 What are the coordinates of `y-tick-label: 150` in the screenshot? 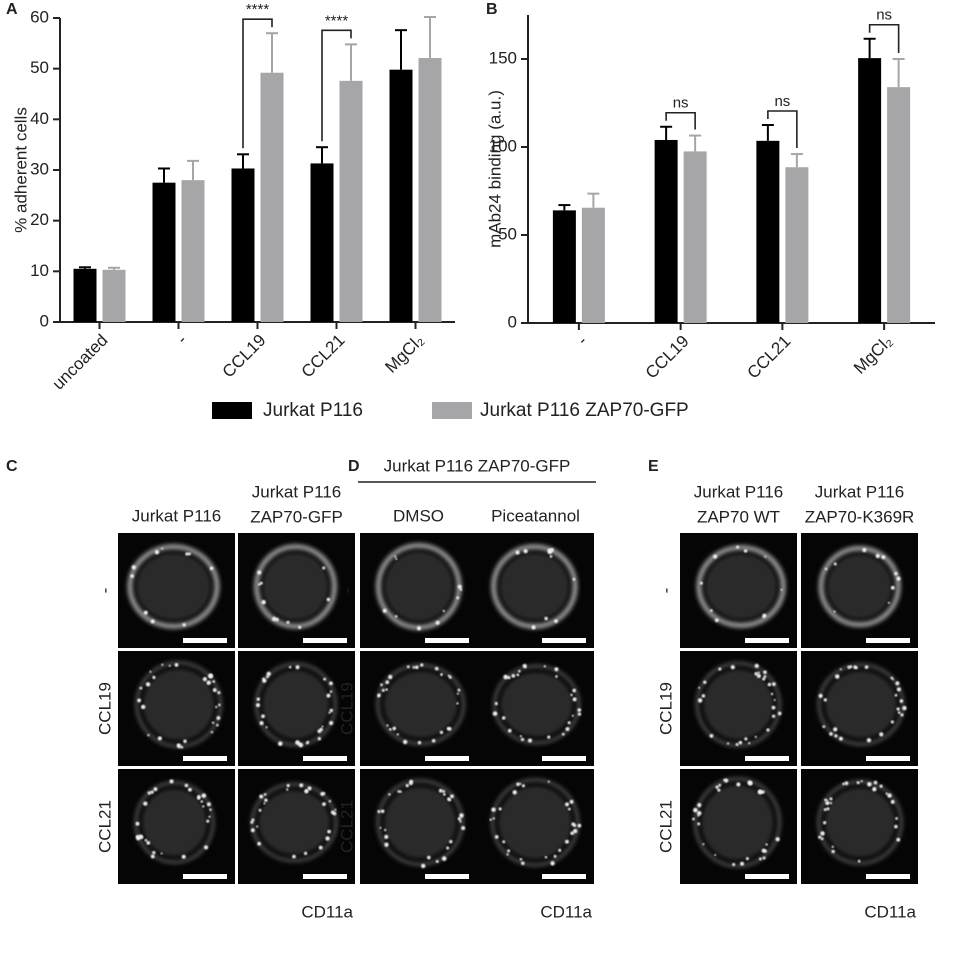 It's located at (503, 57).